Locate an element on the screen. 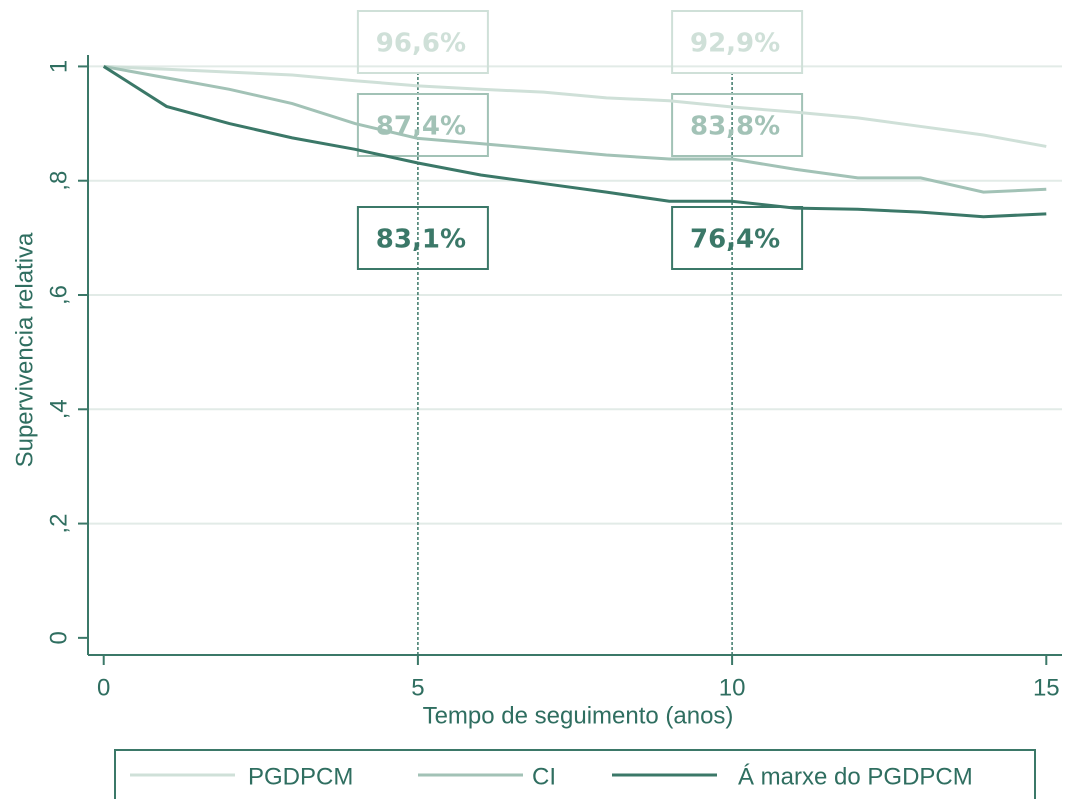 Image resolution: width=1072 pixels, height=799 pixels. annotation: 83,1% is located at coordinates (421, 240).